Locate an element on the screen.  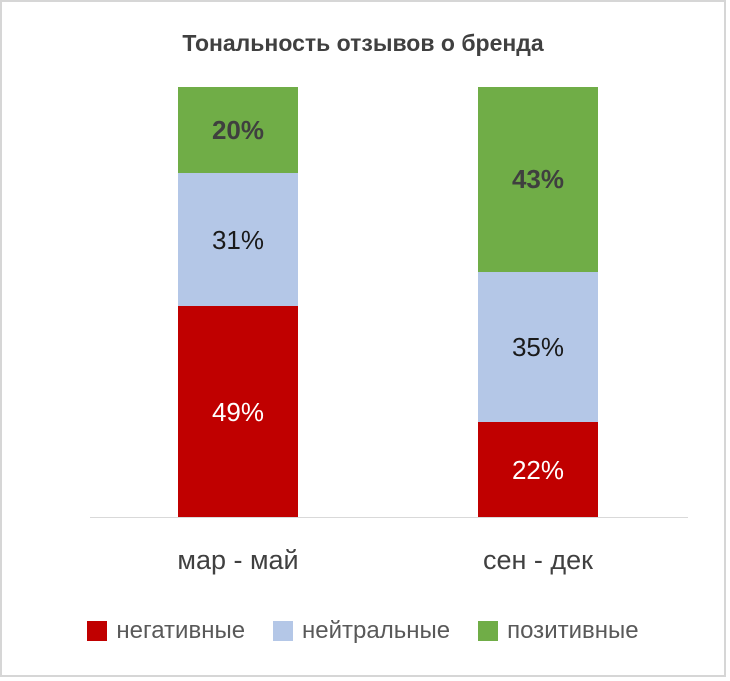
segment-value-label: 43% is located at coordinates (538, 179).